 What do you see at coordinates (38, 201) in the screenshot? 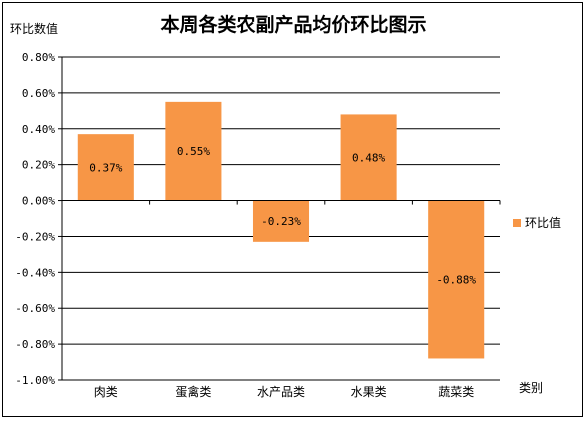
I see `y-tick-label: 0.00%` at bounding box center [38, 201].